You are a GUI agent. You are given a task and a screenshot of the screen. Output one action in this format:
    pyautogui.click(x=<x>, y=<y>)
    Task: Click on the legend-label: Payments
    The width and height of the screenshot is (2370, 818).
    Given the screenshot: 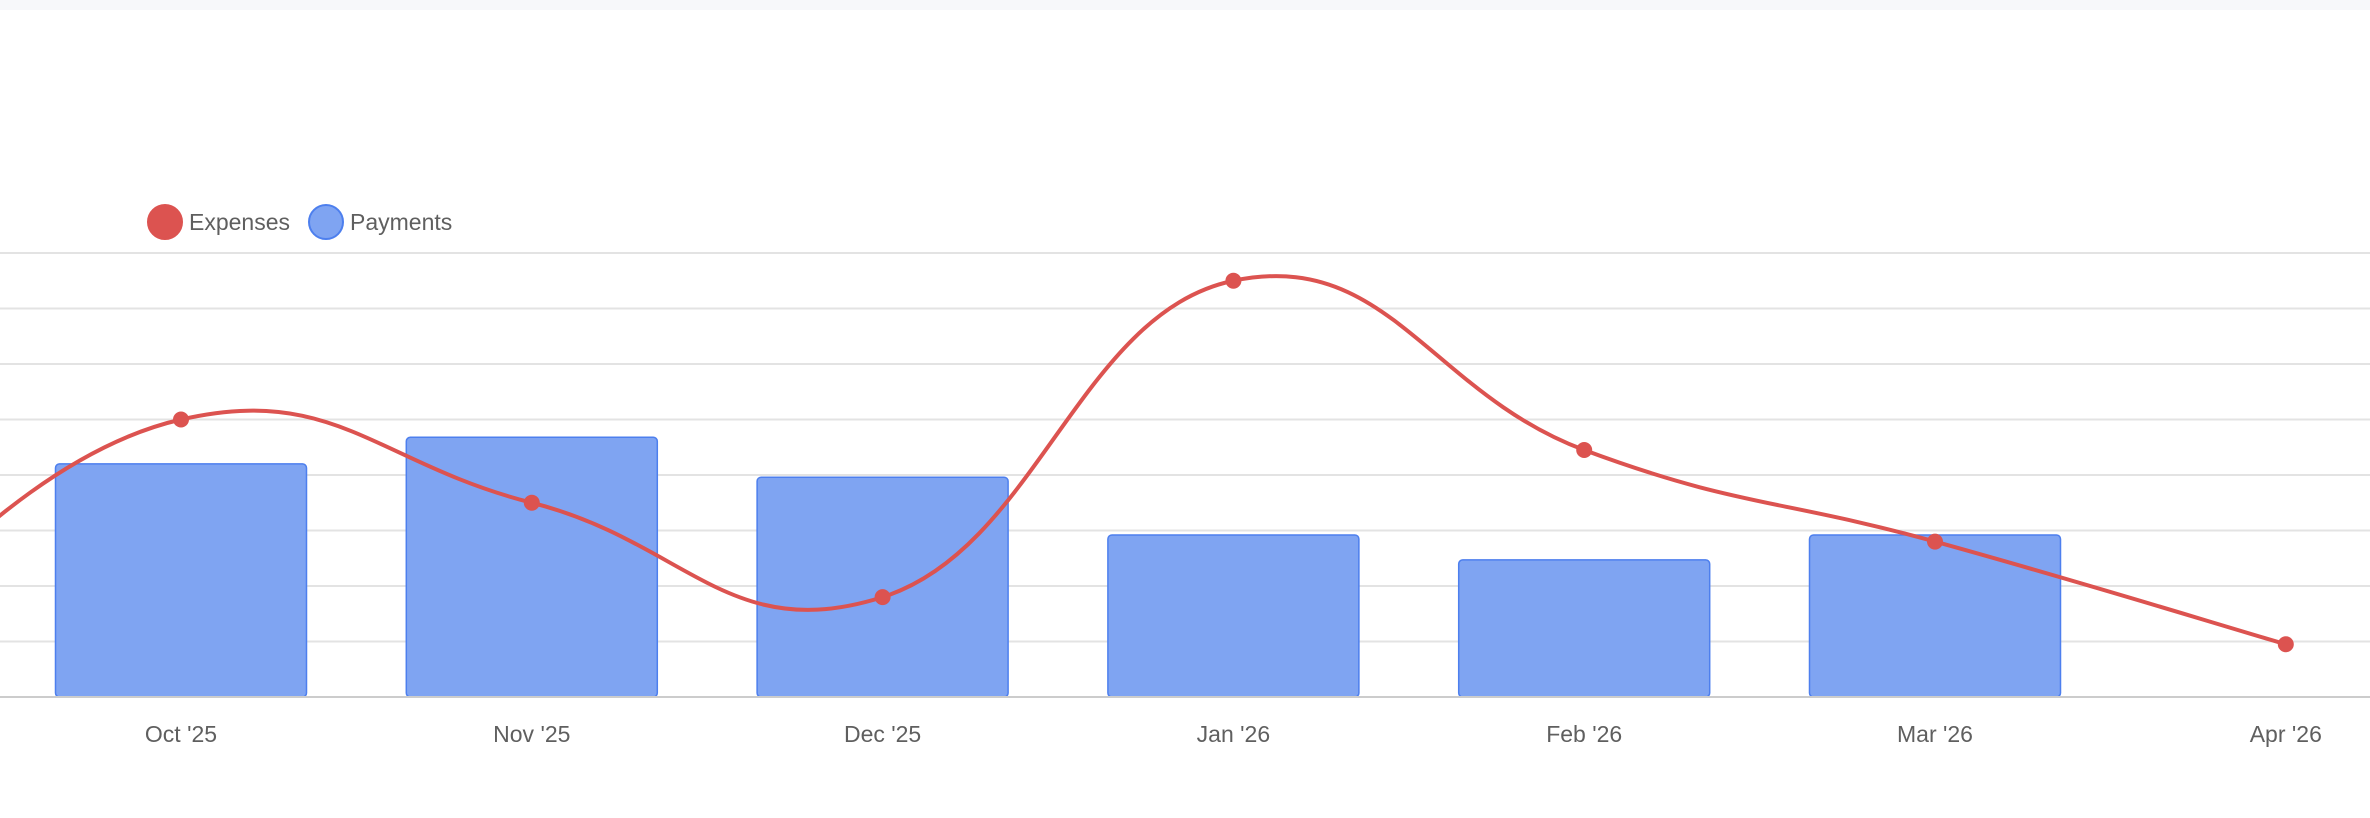 What is the action you would take?
    pyautogui.click(x=401, y=221)
    